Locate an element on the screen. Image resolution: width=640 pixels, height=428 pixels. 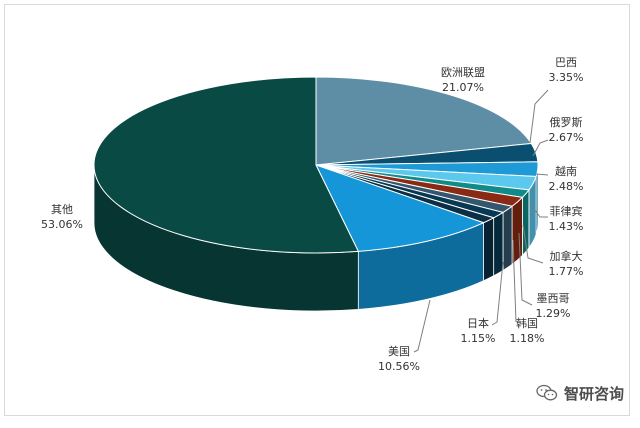
wechat-logo-icon is located at coordinates (547, 392).